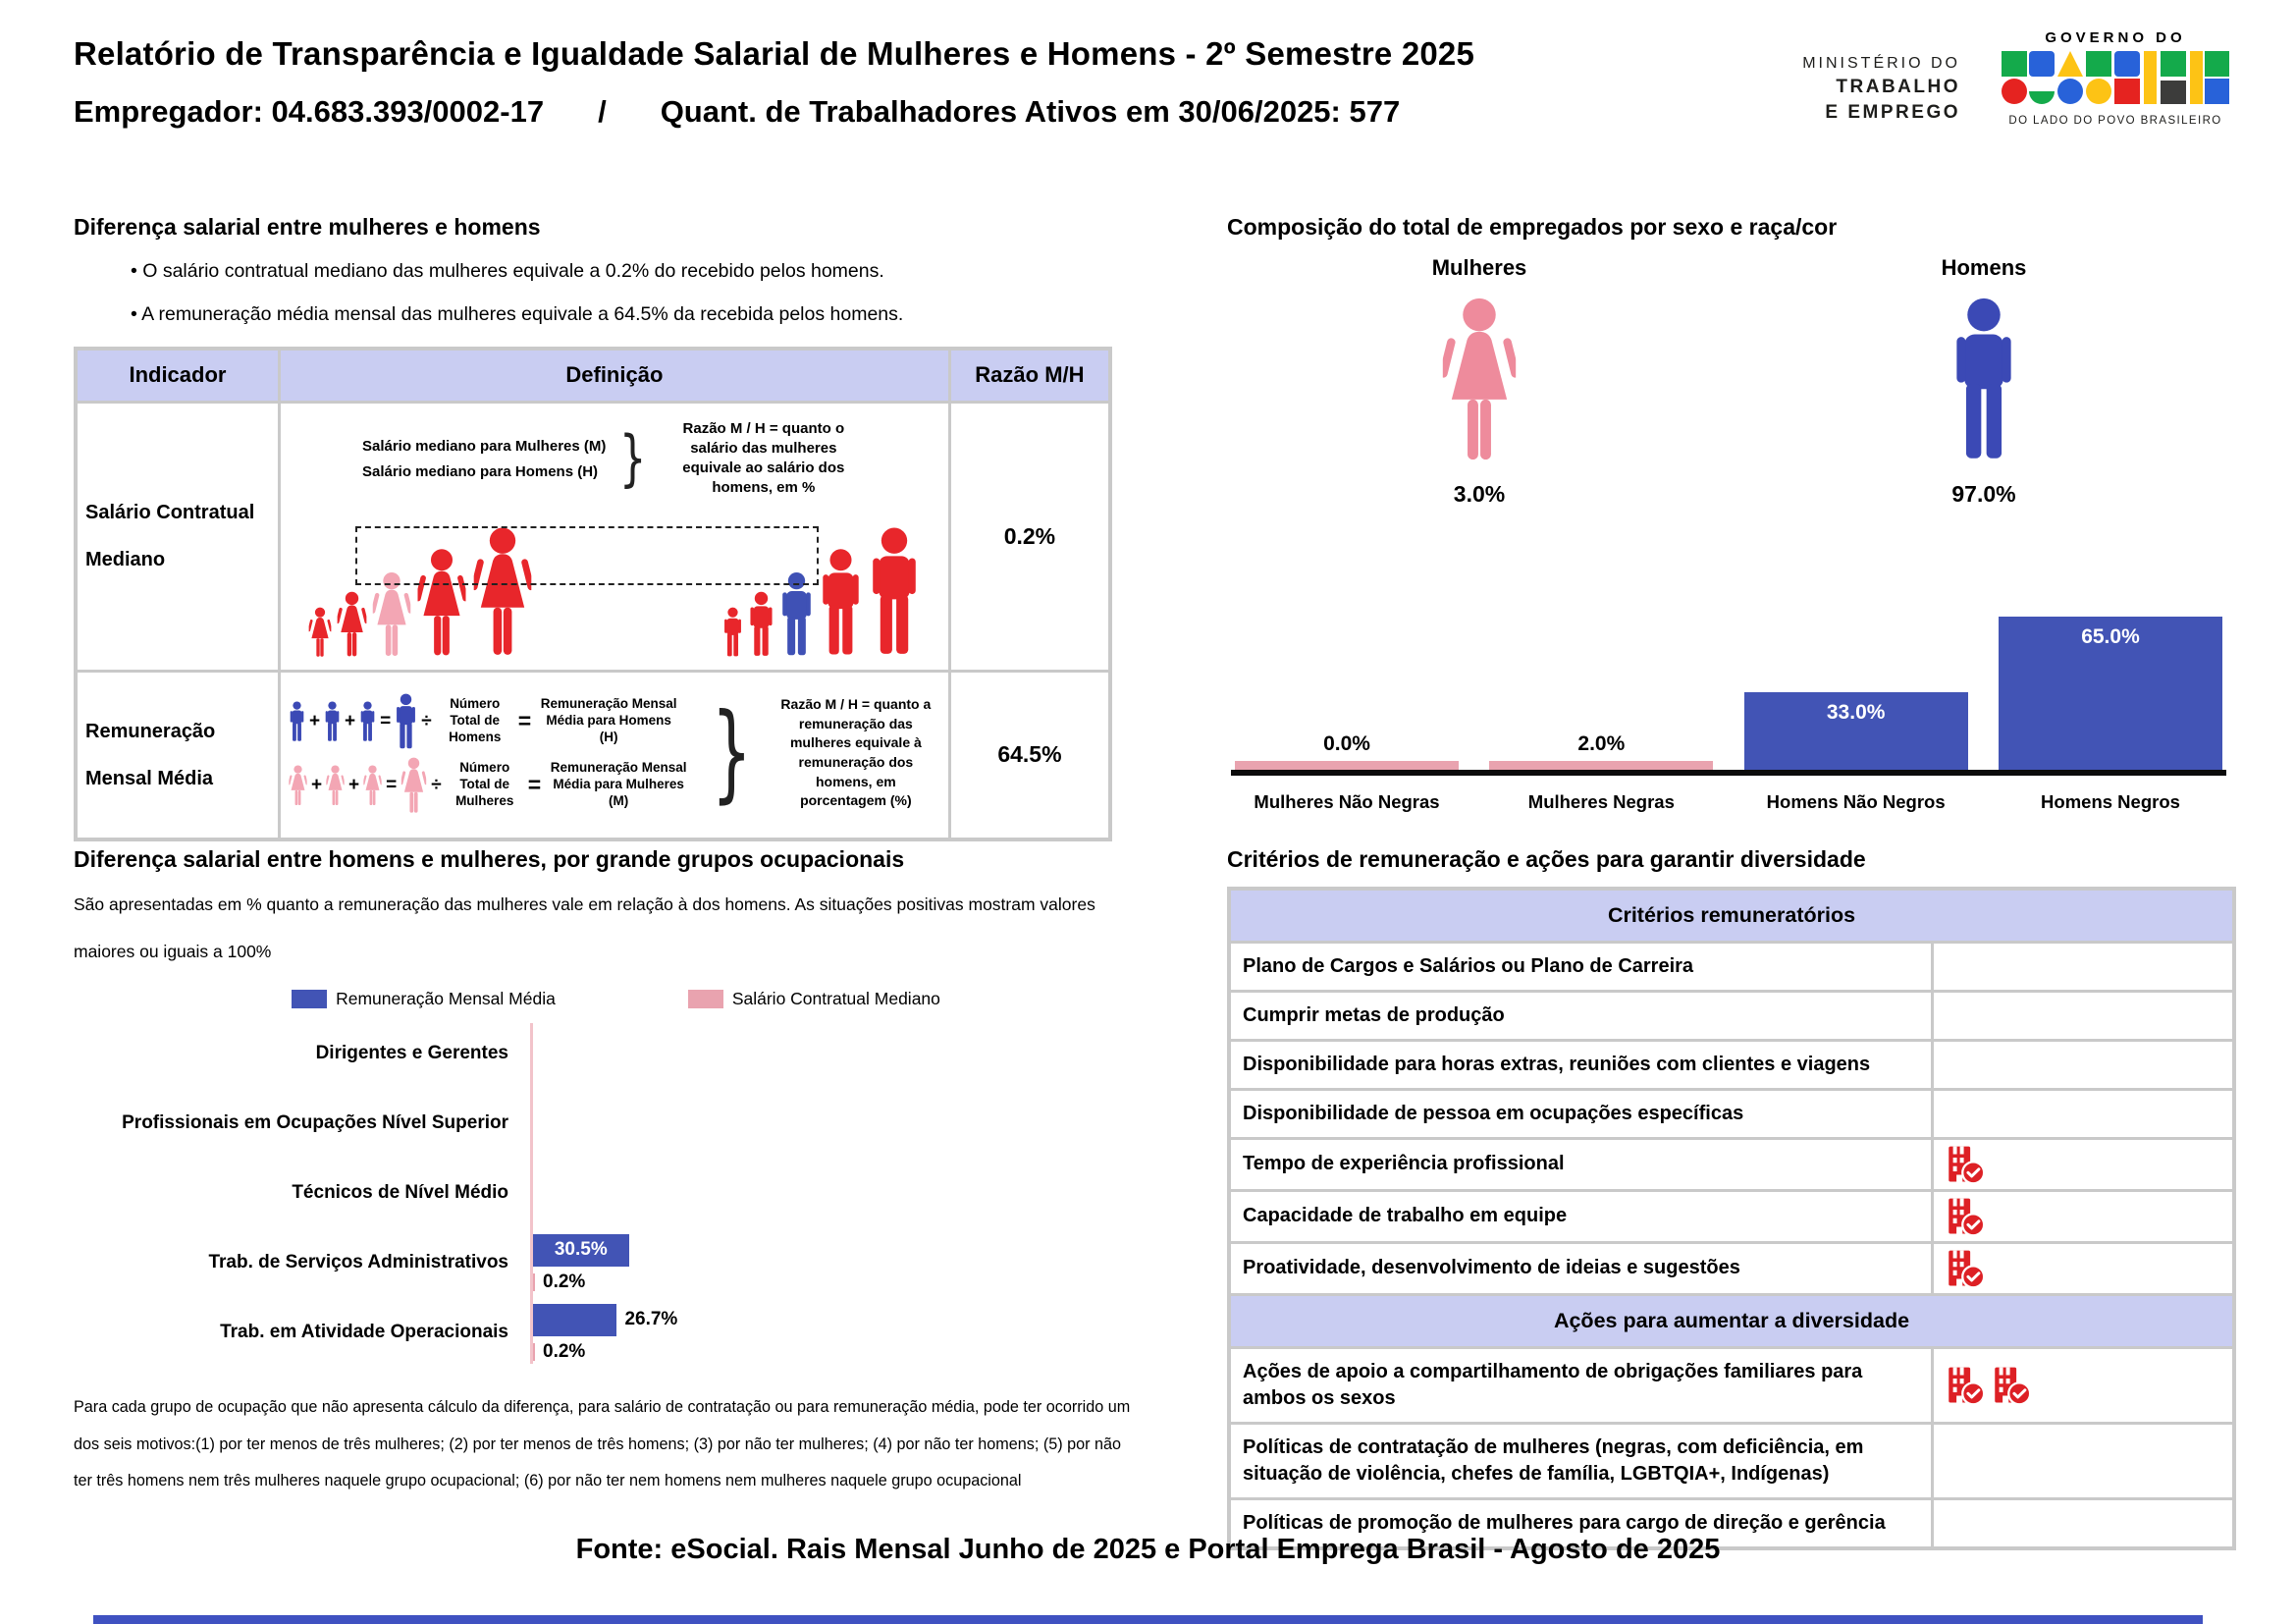 Image resolution: width=2296 pixels, height=1624 pixels. What do you see at coordinates (1347, 765) in the screenshot?
I see `bar` at bounding box center [1347, 765].